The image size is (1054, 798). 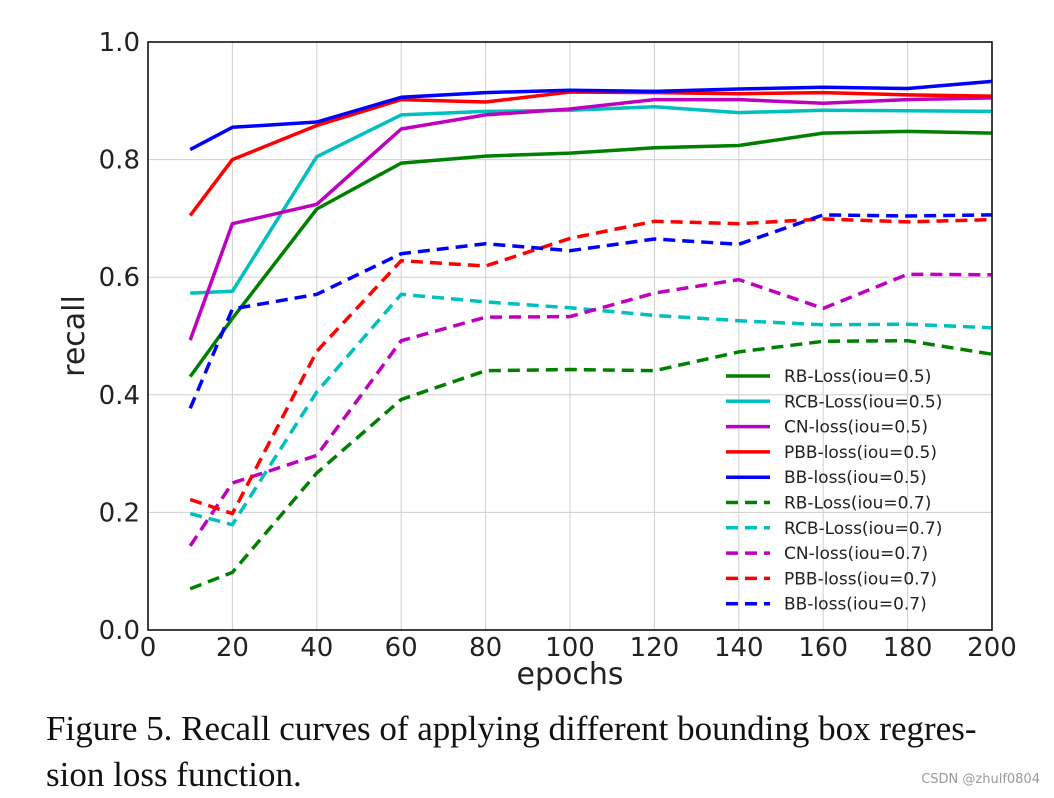 What do you see at coordinates (860, 579) in the screenshot?
I see `legend-label: PBB-loss(iou=0.7)` at bounding box center [860, 579].